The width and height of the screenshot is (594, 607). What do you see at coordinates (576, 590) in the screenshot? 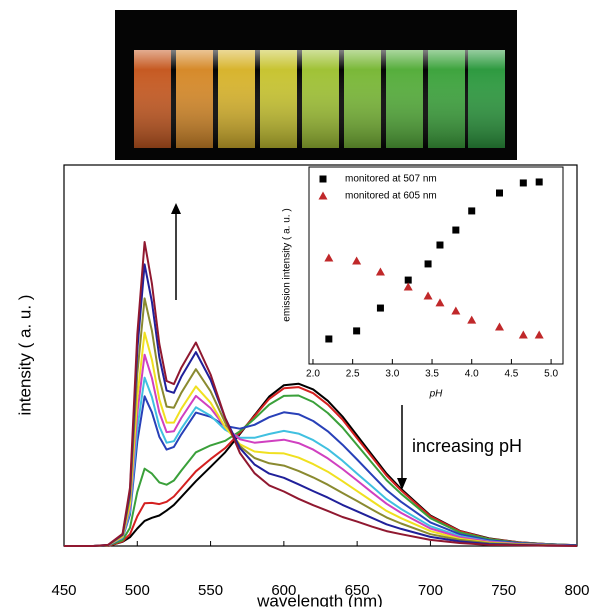
I see `x-tick-label: 800` at bounding box center [576, 590].